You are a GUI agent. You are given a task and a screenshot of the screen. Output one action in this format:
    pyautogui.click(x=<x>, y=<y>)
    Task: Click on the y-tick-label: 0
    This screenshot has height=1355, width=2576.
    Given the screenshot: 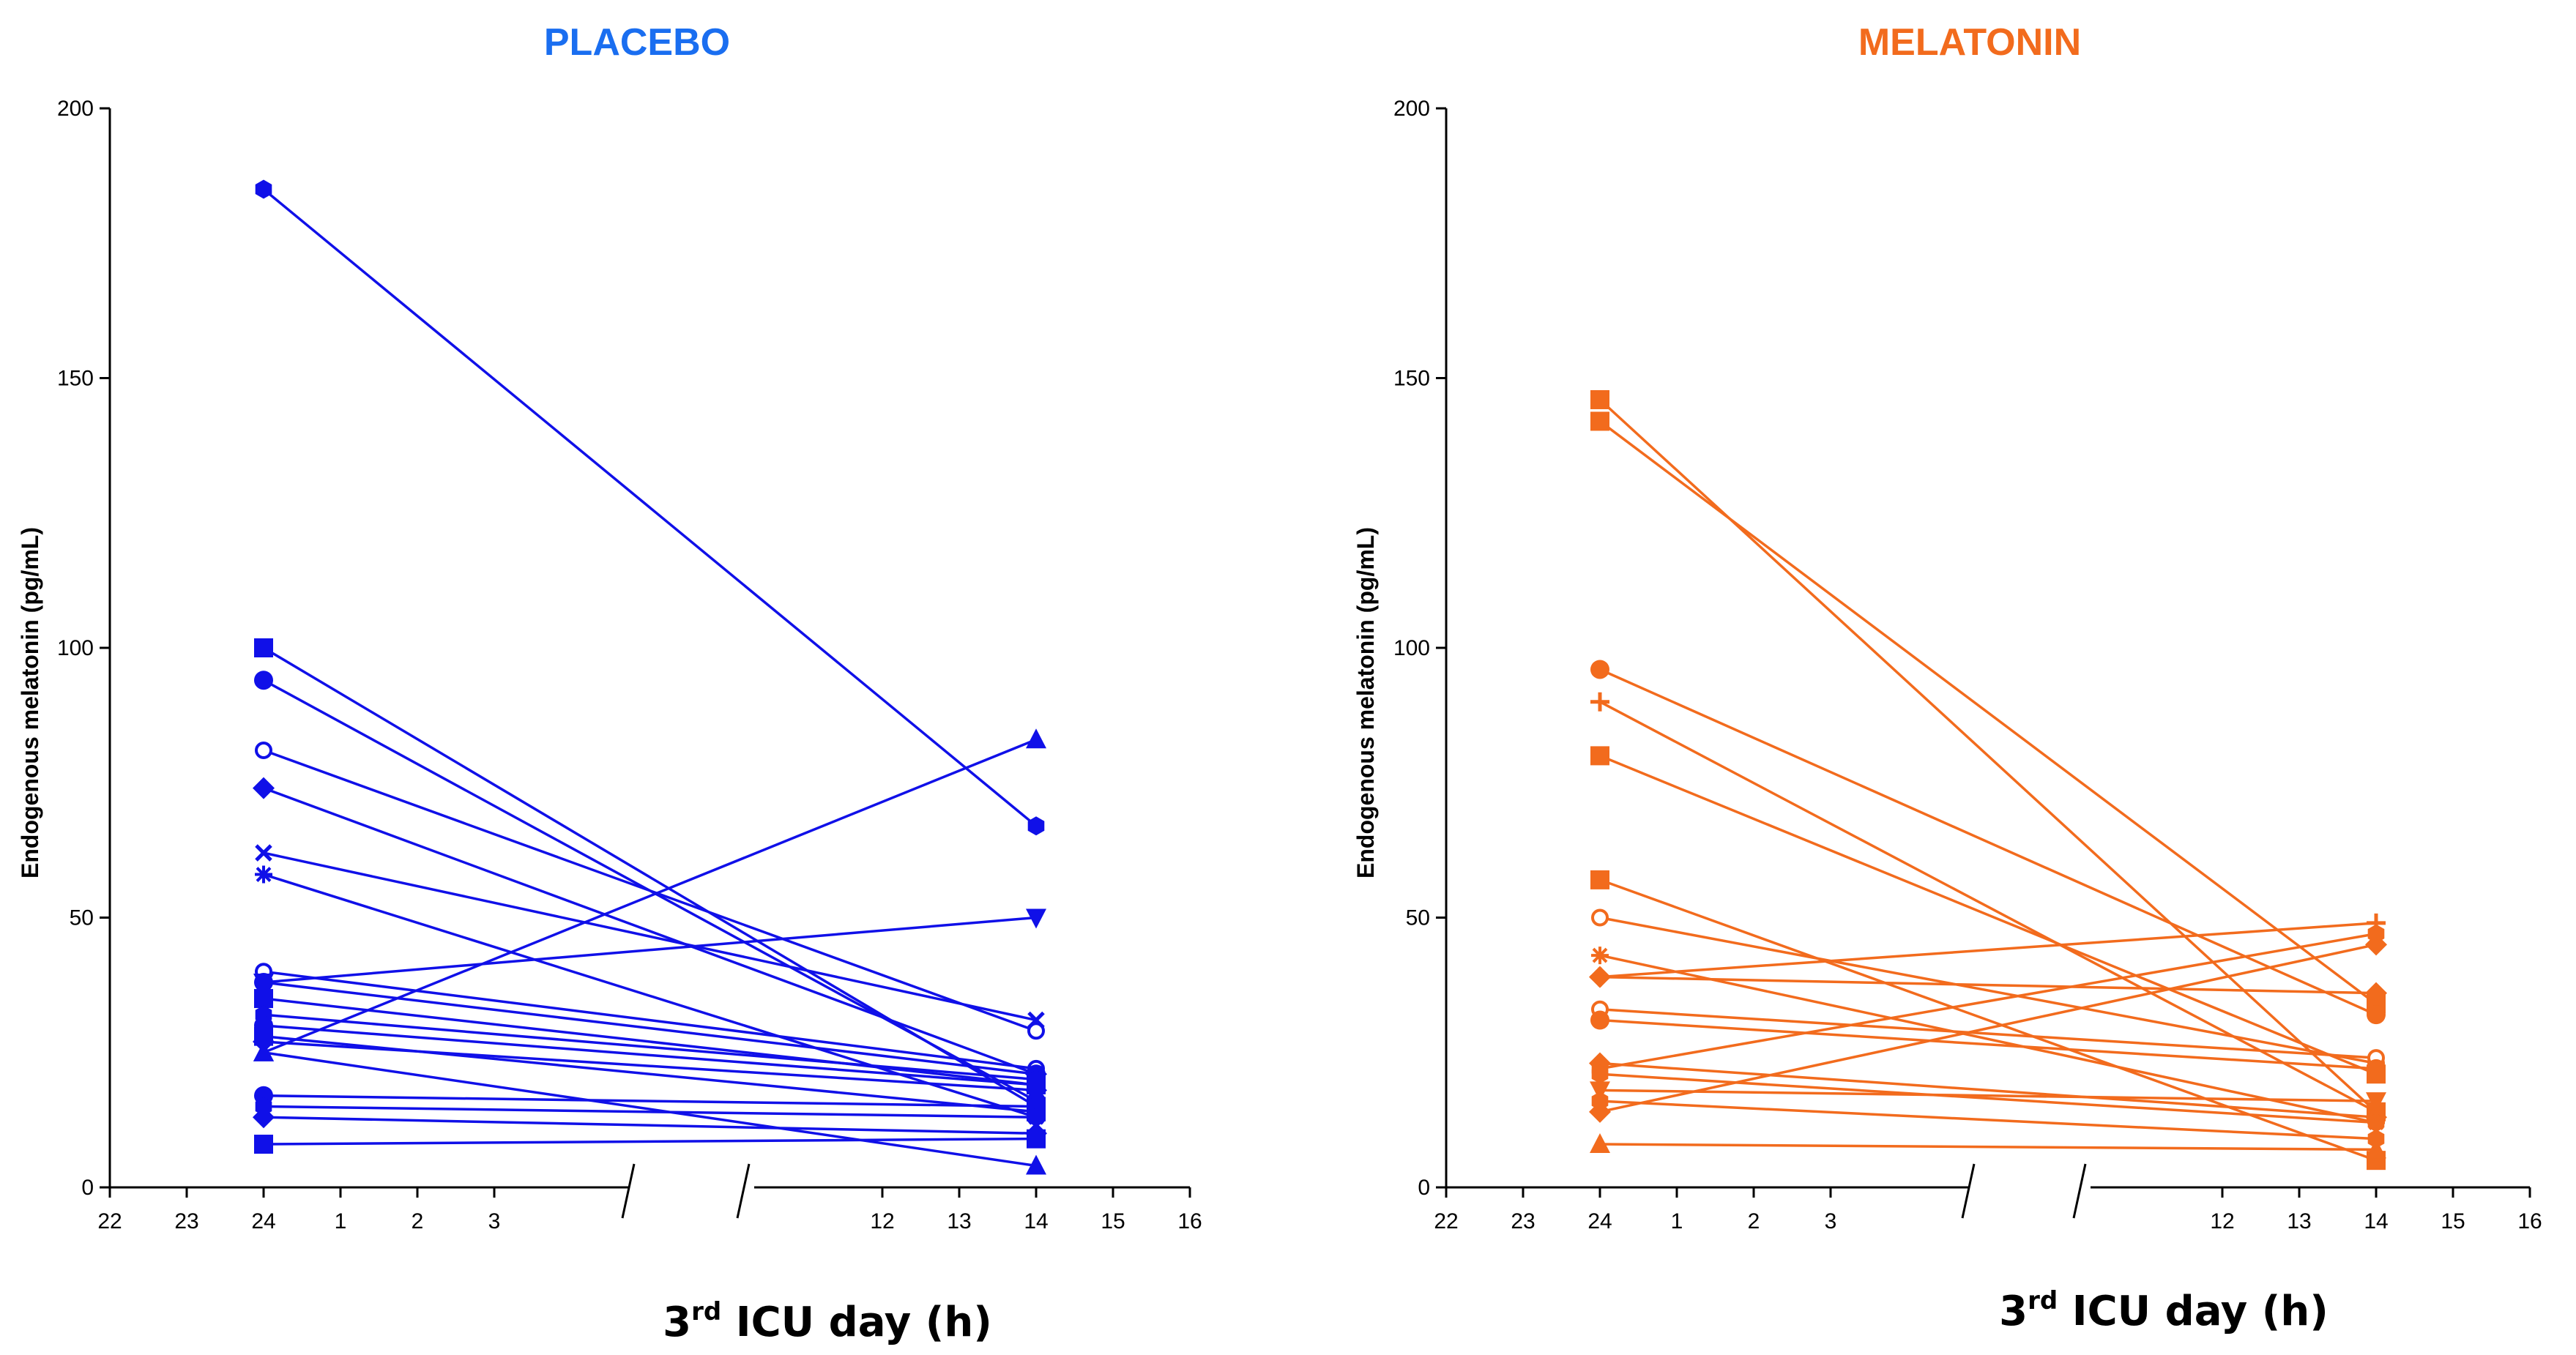 What is the action you would take?
    pyautogui.click(x=1424, y=1188)
    